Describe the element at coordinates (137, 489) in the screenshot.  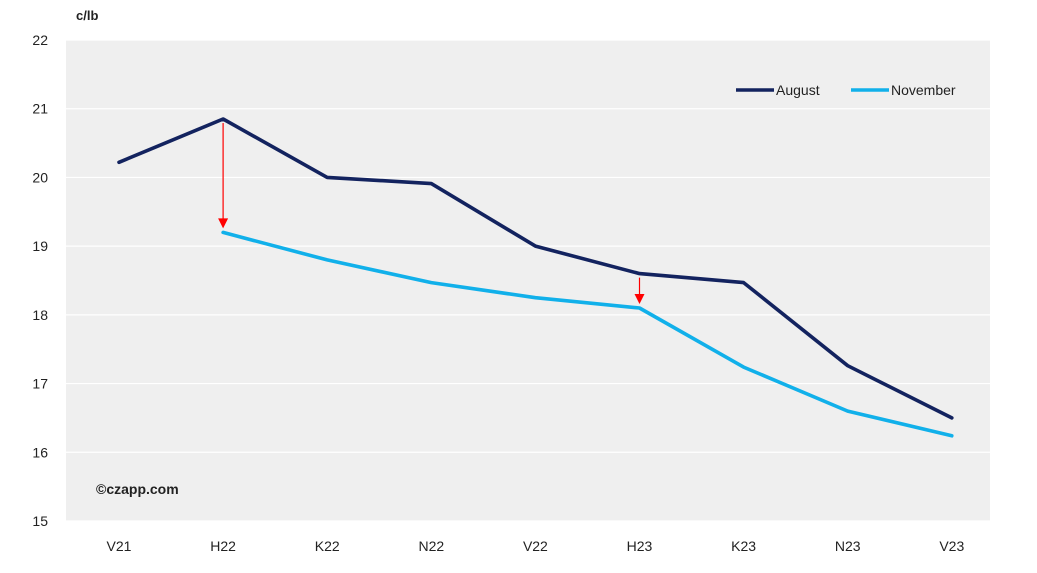
I see `watermark-text: ©czapp.com` at that location.